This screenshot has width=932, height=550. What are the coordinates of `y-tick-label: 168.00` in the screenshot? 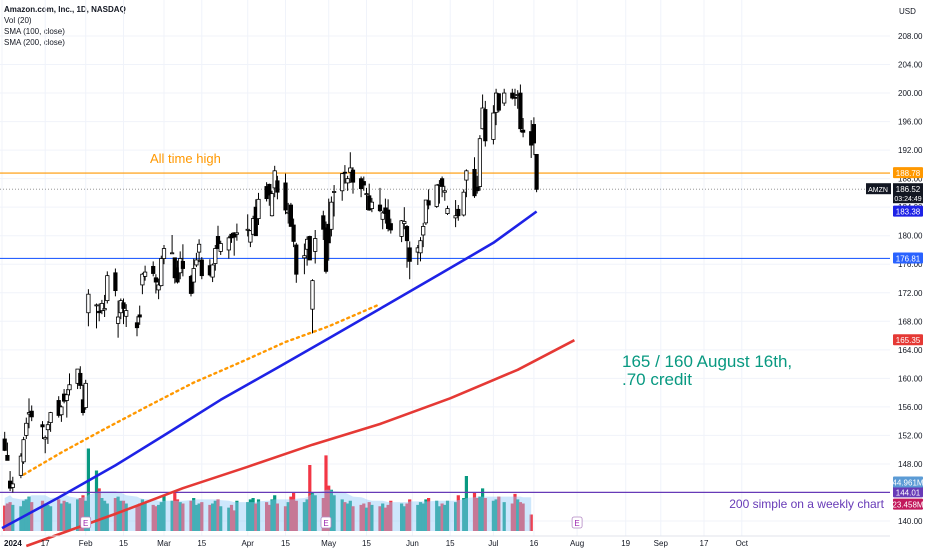 It's located at (910, 321).